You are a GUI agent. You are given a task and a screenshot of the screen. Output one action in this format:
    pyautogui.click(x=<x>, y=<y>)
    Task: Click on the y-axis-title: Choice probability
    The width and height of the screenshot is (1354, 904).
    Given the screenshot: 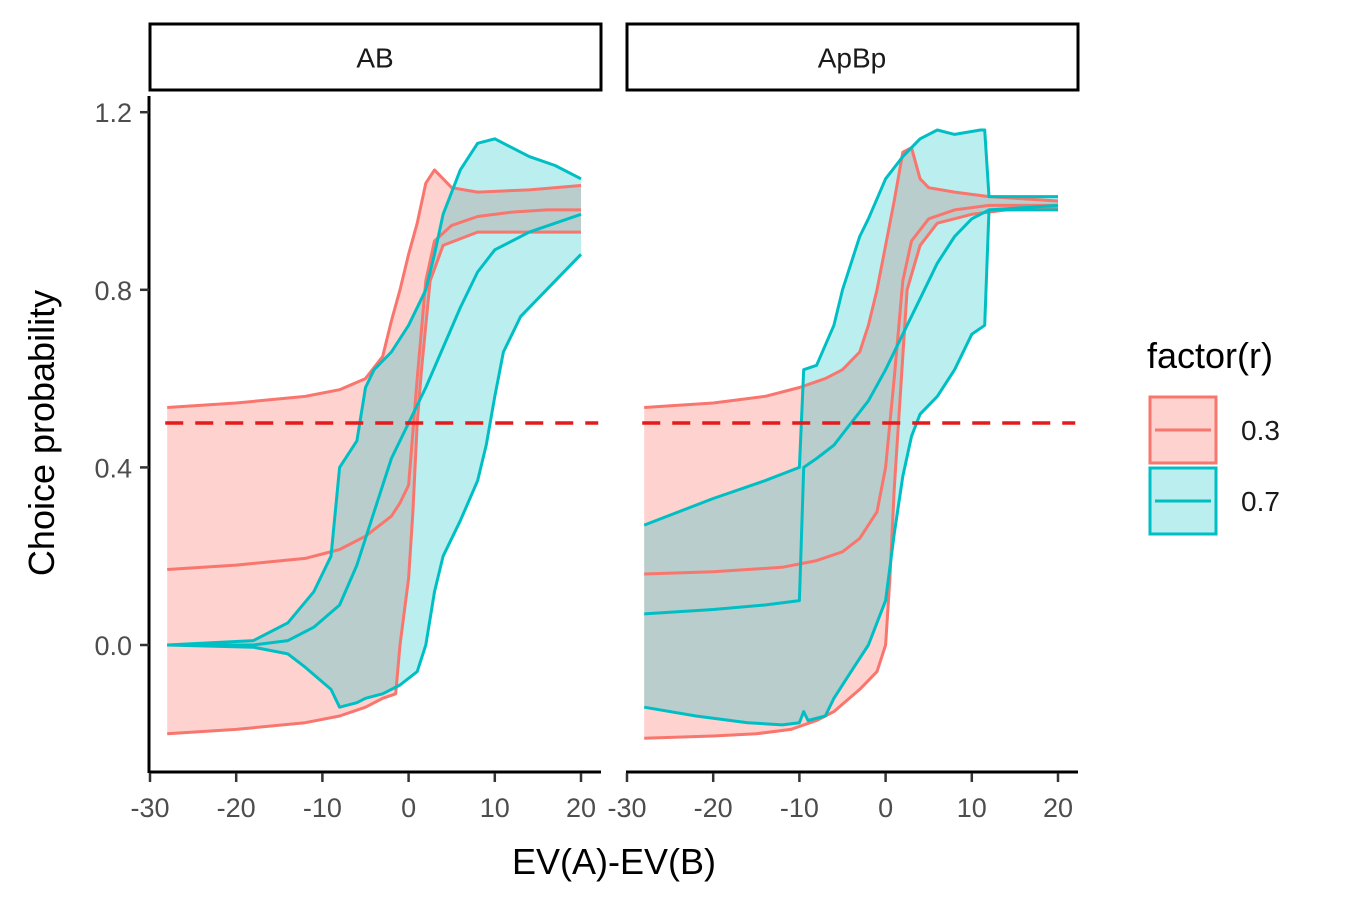 What is the action you would take?
    pyautogui.click(x=41, y=433)
    